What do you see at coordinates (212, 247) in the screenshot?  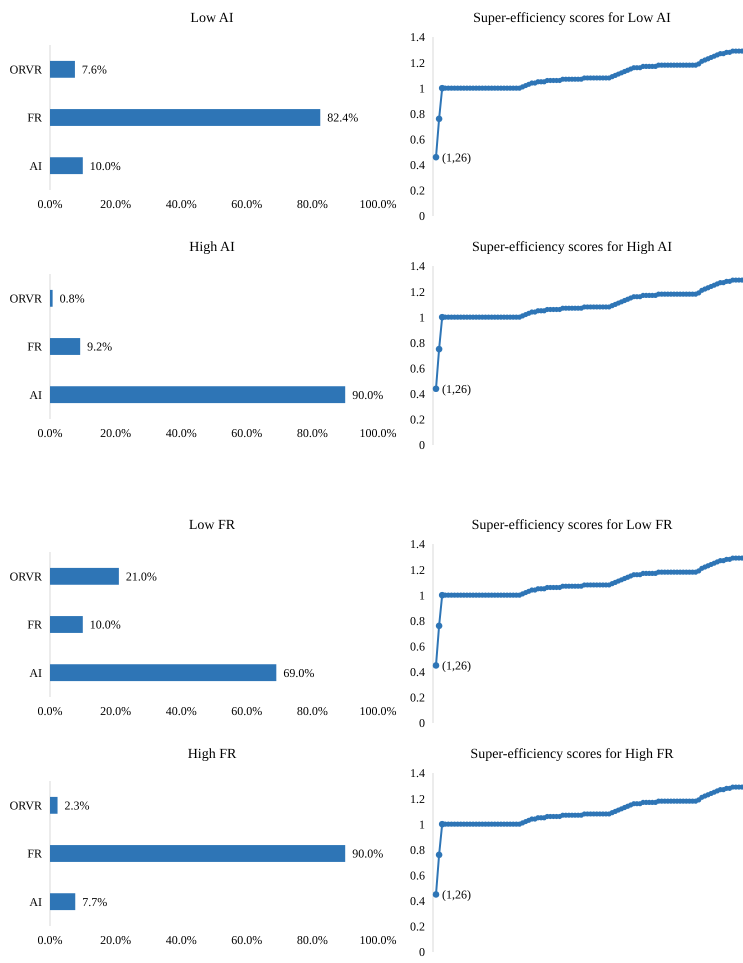 I see `chart-title: High AI` at bounding box center [212, 247].